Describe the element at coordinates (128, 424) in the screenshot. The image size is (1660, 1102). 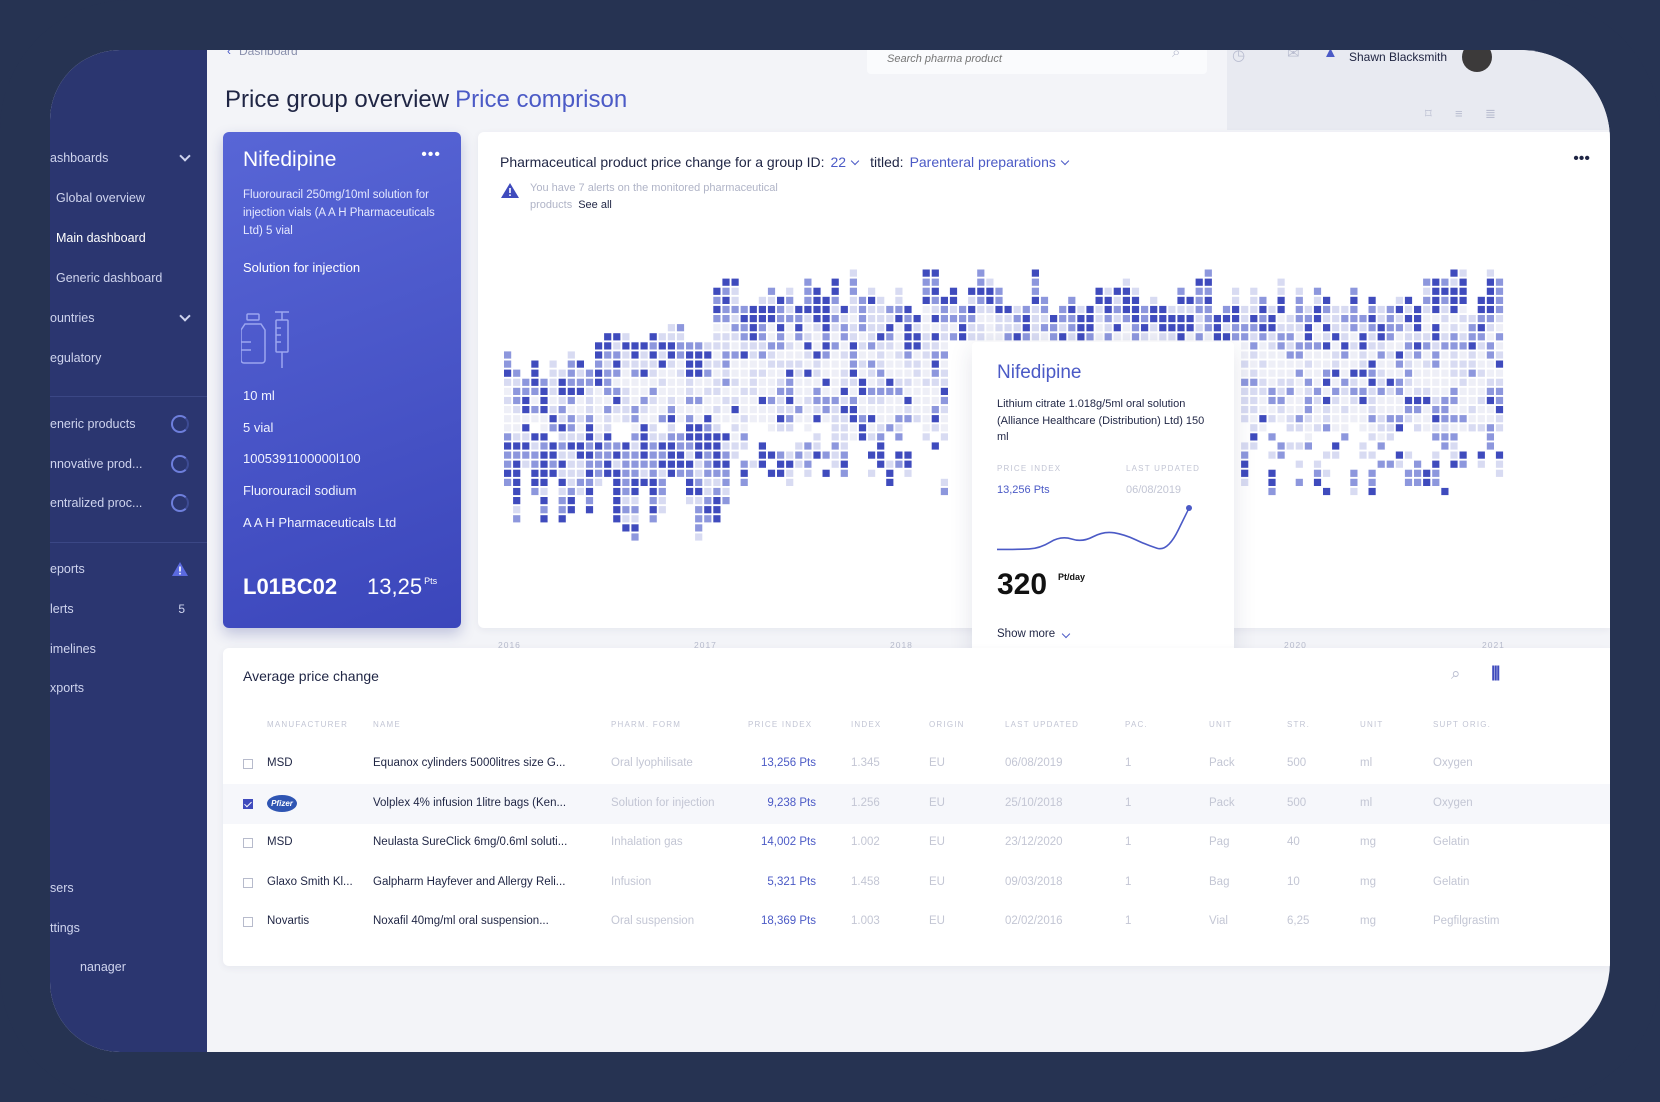
I see `sidebar-item-generic-products: eneric products` at that location.